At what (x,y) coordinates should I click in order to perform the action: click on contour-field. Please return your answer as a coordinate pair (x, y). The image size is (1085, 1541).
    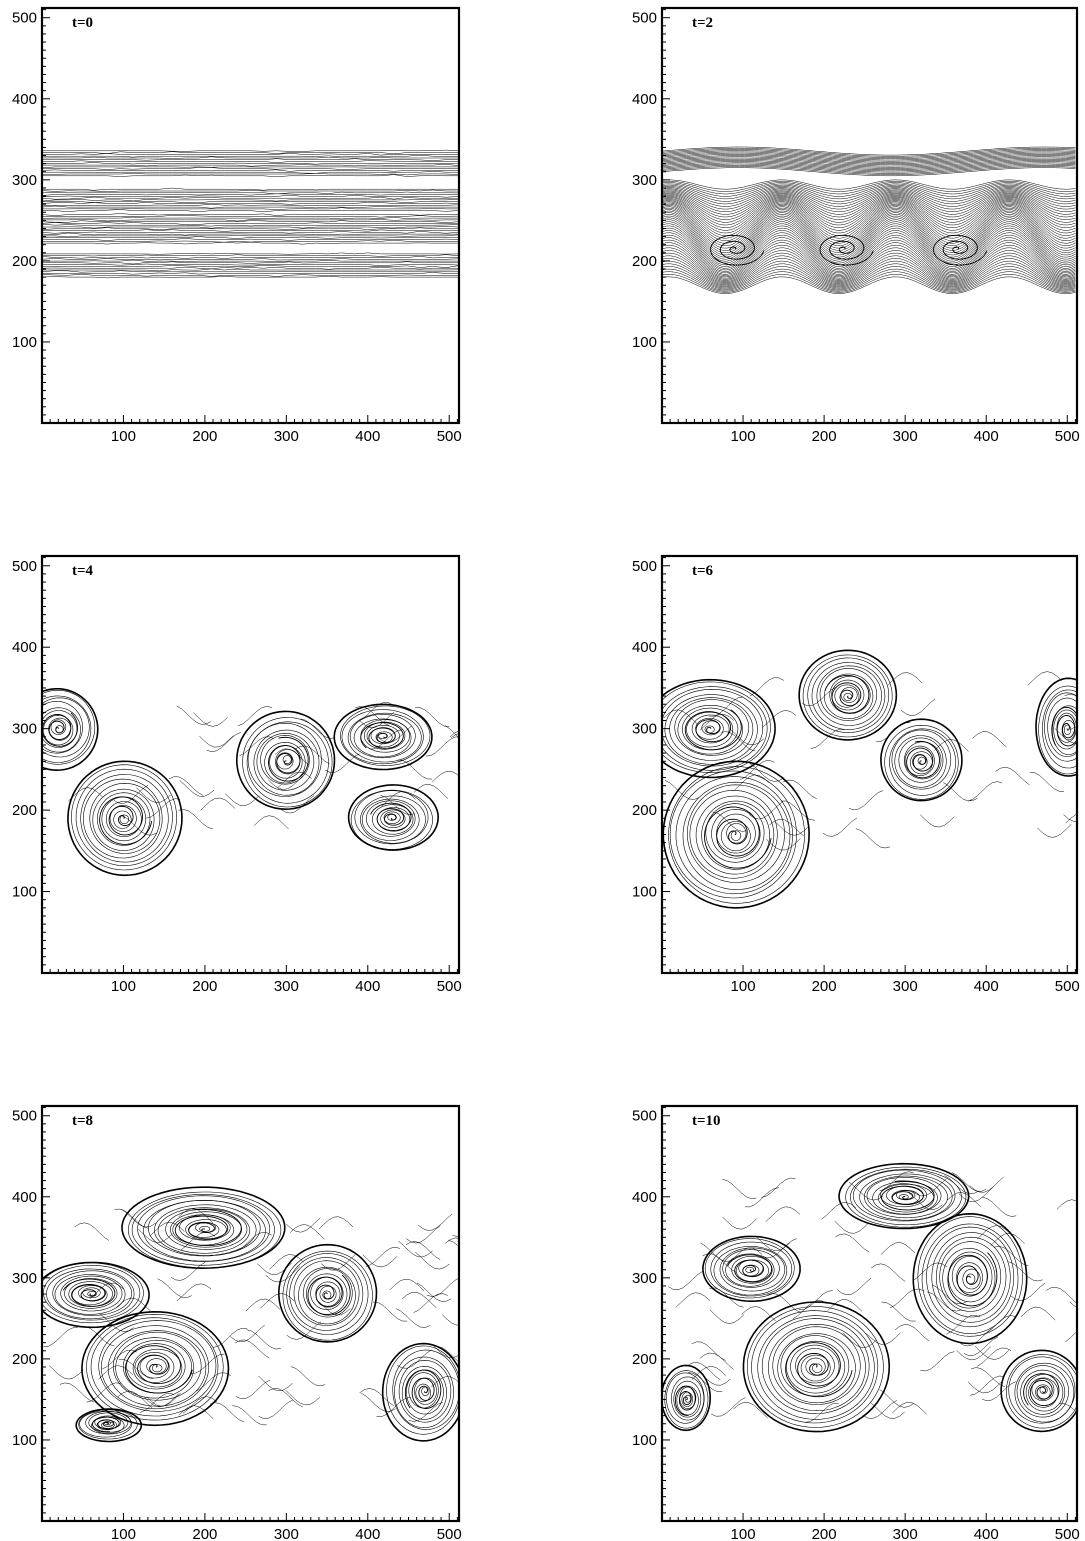
    Looking at the image, I should click on (869, 220).